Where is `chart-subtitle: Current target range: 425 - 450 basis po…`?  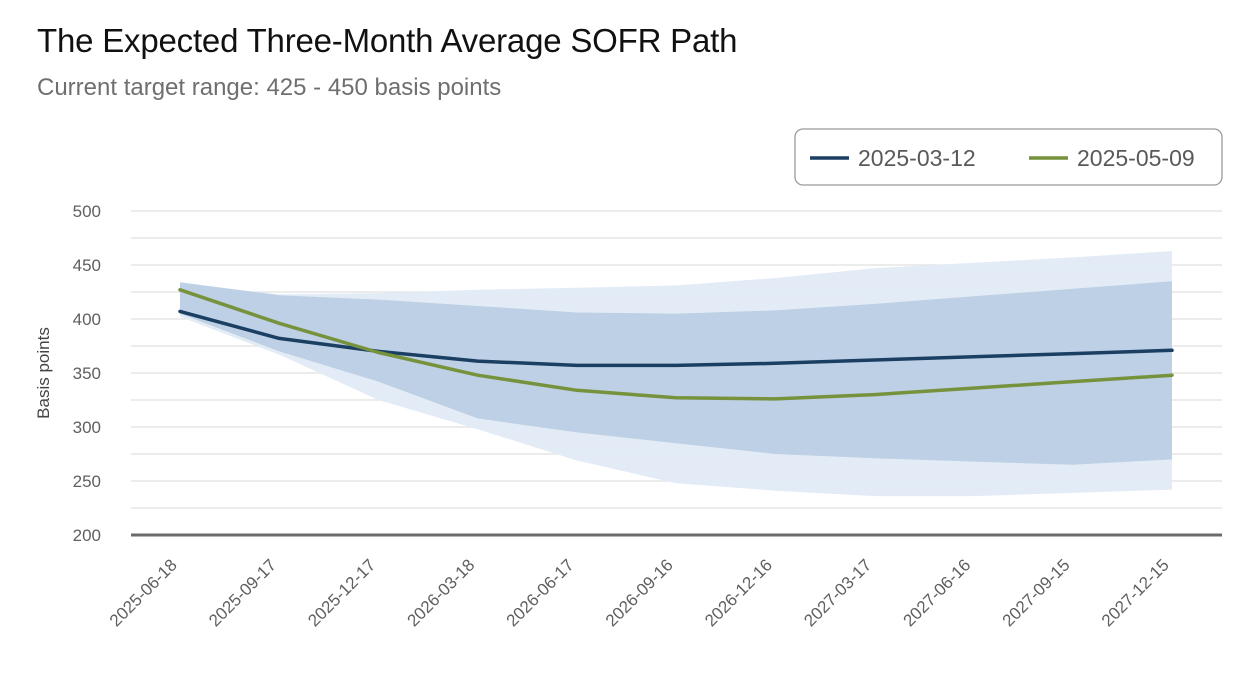 chart-subtitle: Current target range: 425 - 450 basis po… is located at coordinates (269, 87).